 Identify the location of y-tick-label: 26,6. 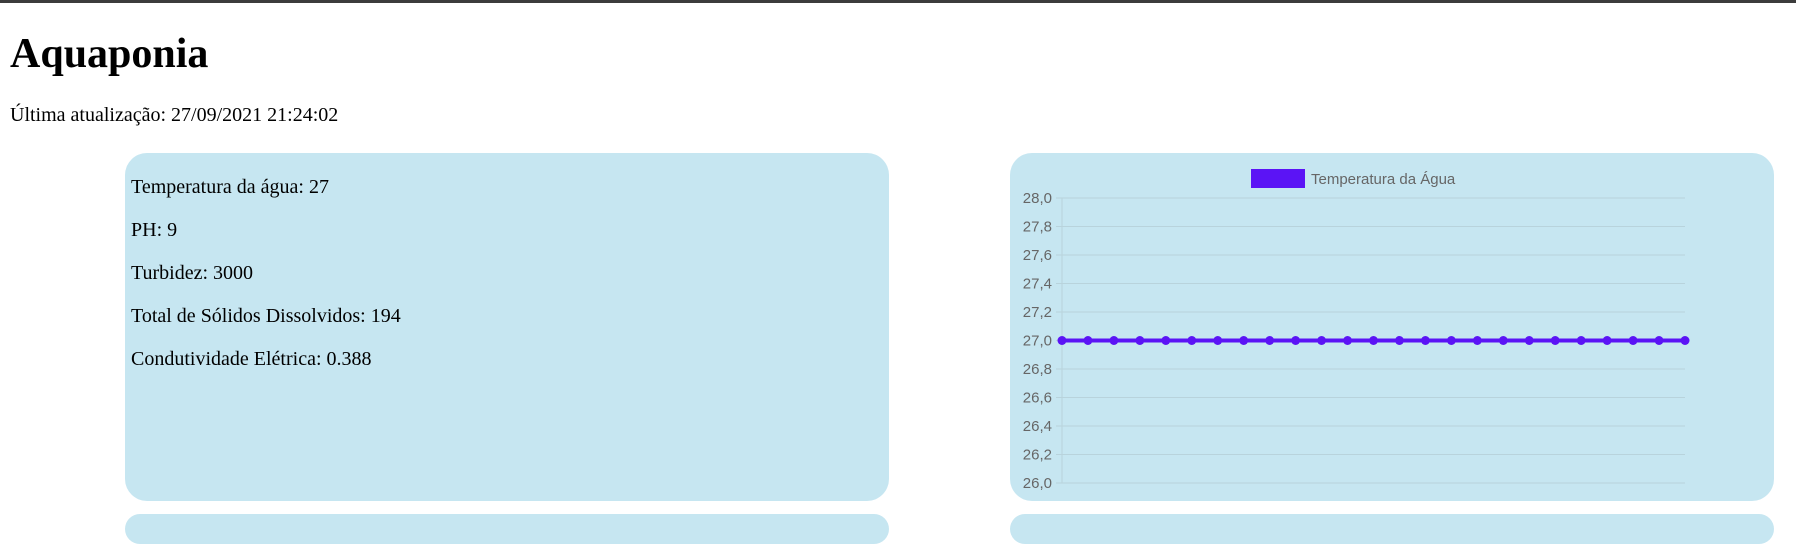
(1037, 398).